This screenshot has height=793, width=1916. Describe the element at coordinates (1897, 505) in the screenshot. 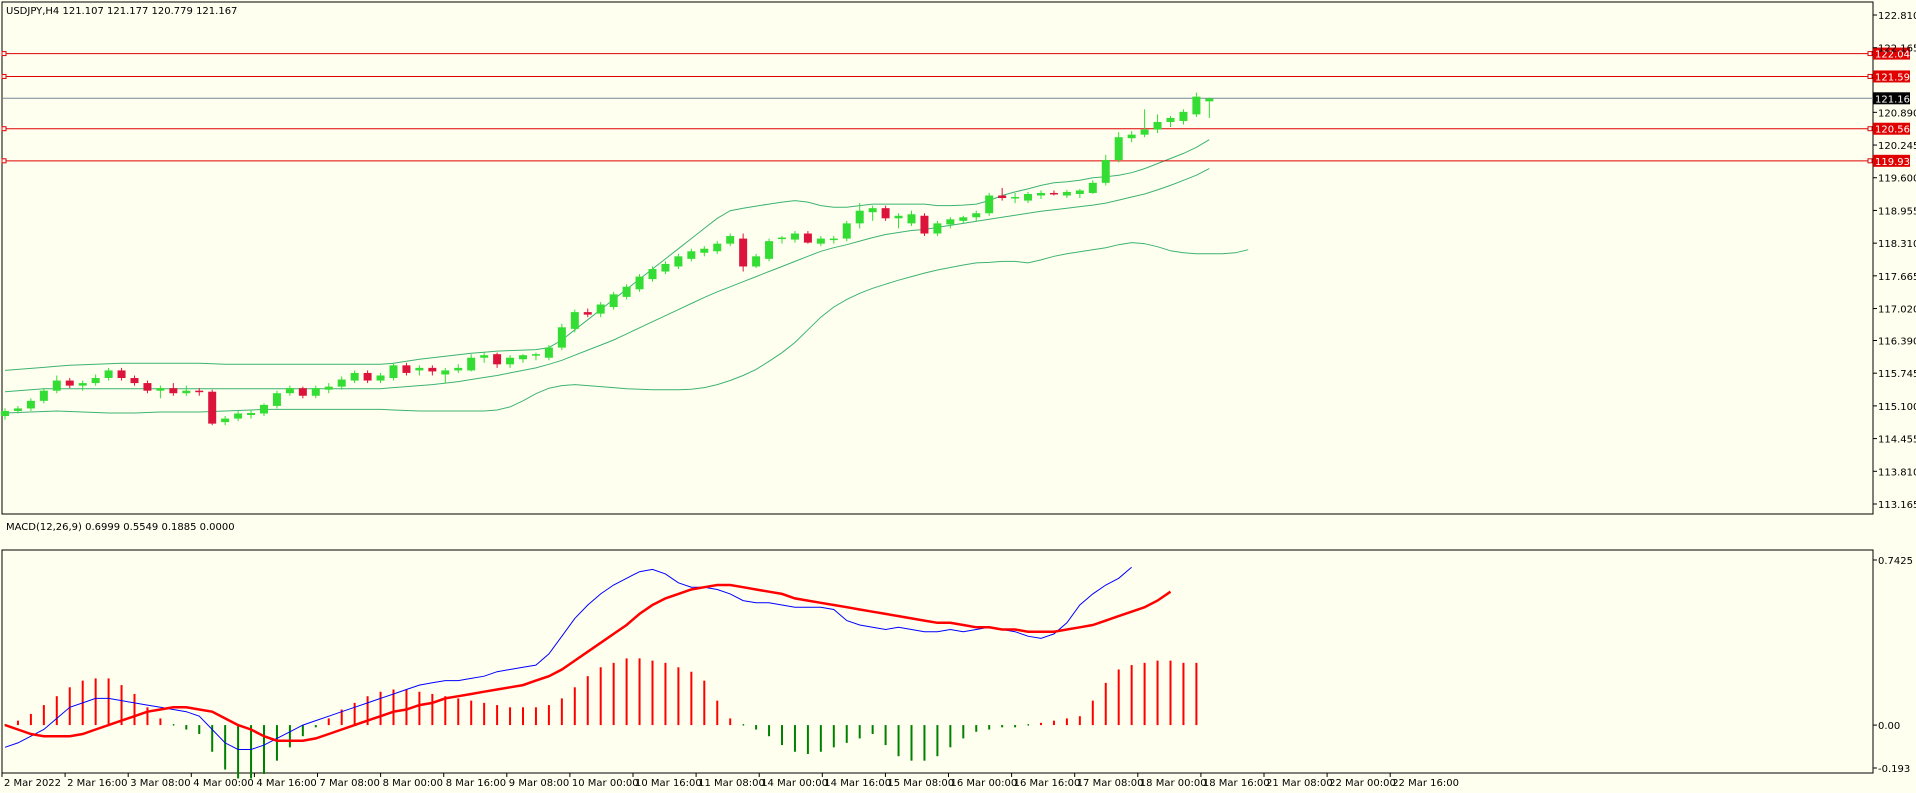

I see `price-tick-label: 113.165` at that location.